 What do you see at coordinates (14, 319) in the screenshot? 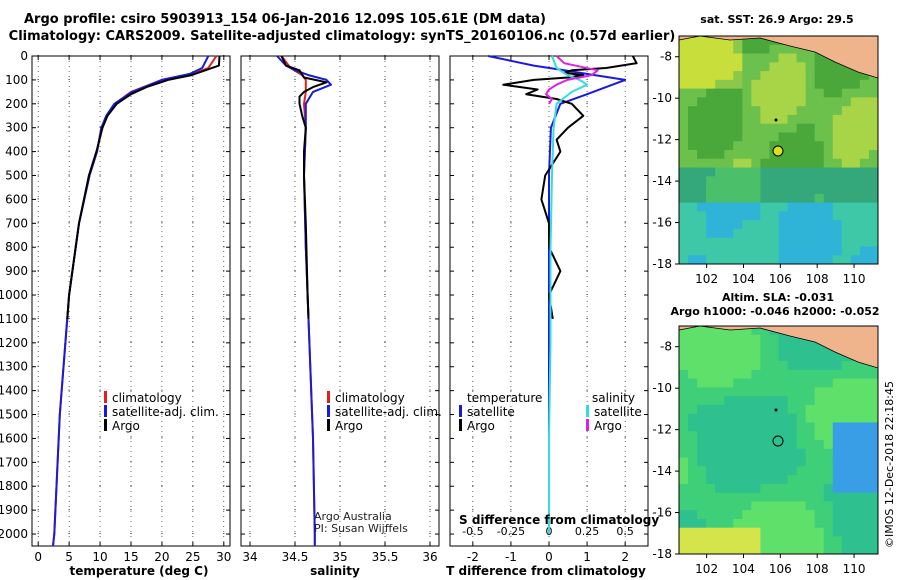
I see `depth-tick-label: 1100` at bounding box center [14, 319].